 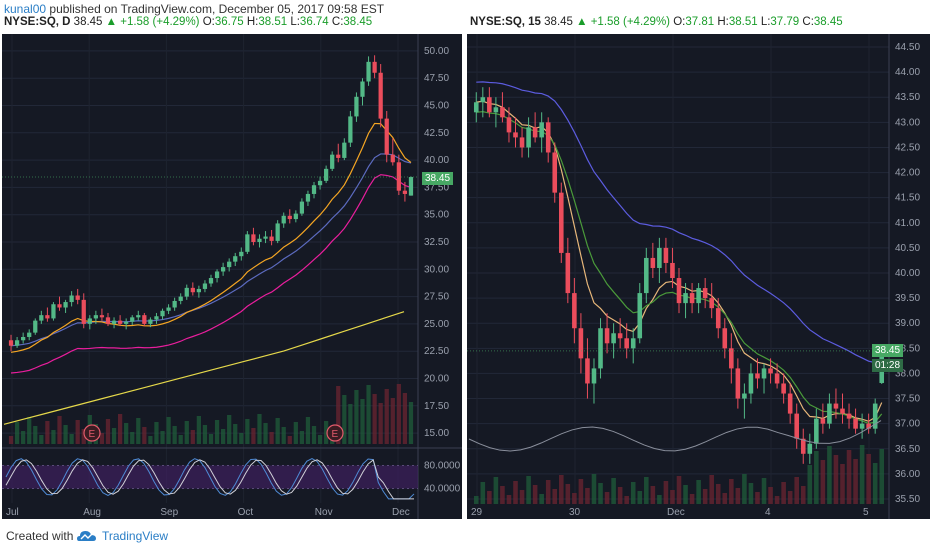 I want to click on x-tick-label: Dec, so click(x=676, y=512).